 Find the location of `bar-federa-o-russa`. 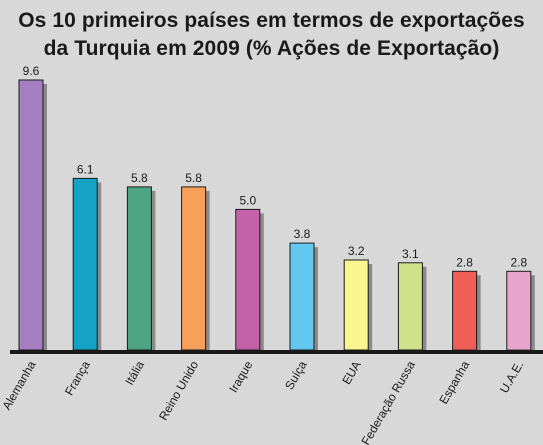

bar-federa-o-russa is located at coordinates (410, 306).